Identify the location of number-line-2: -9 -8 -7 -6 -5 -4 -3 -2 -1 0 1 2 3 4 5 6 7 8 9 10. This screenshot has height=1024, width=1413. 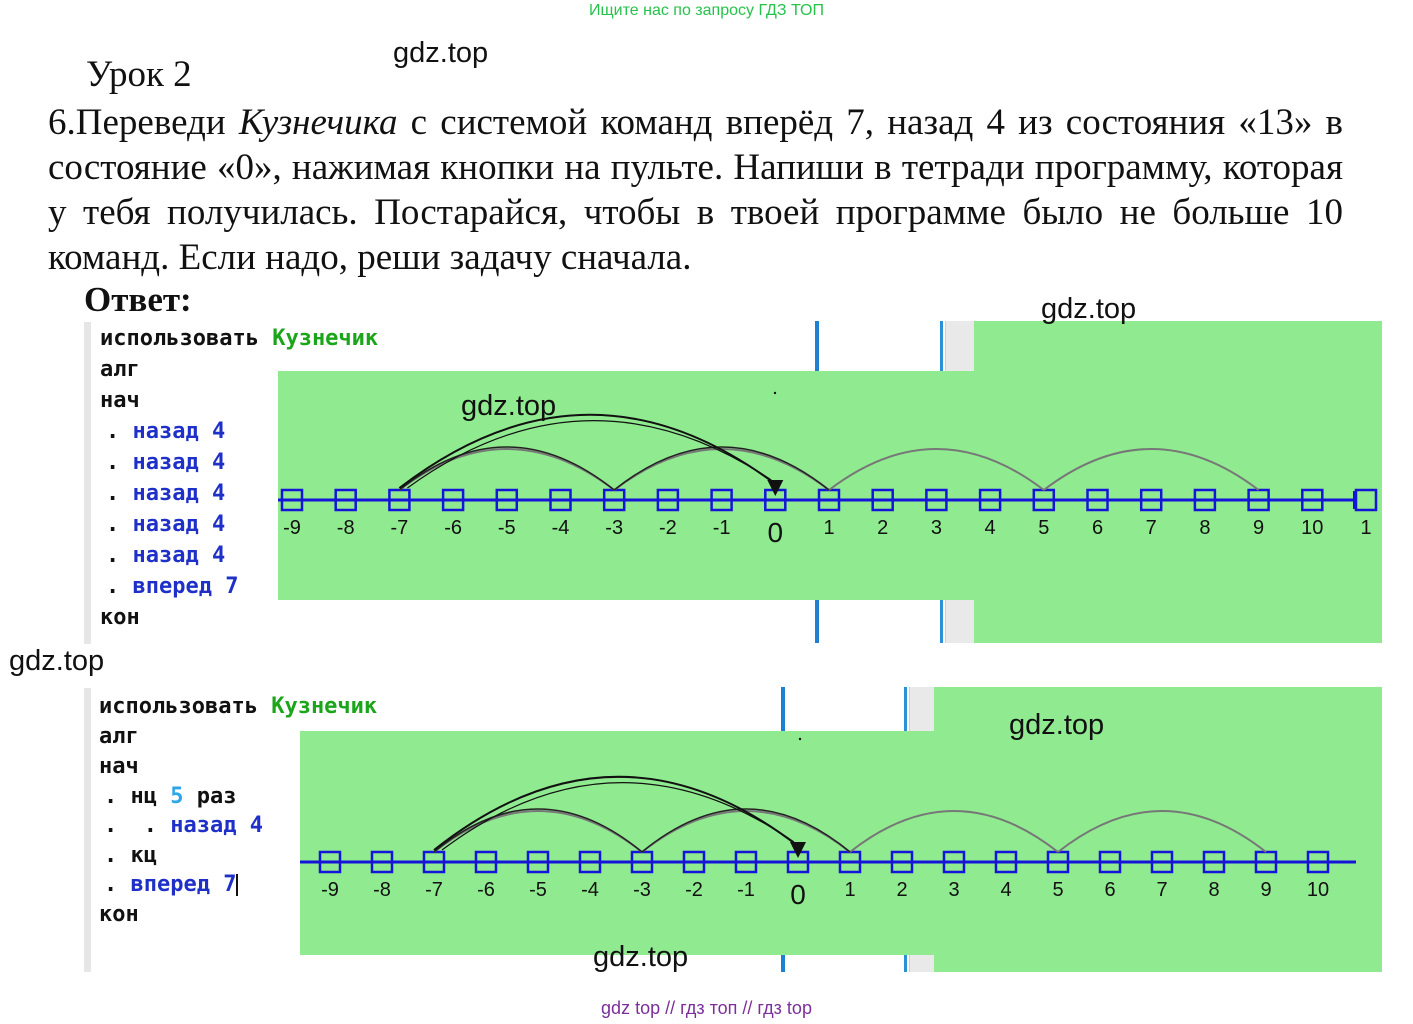
(828, 823).